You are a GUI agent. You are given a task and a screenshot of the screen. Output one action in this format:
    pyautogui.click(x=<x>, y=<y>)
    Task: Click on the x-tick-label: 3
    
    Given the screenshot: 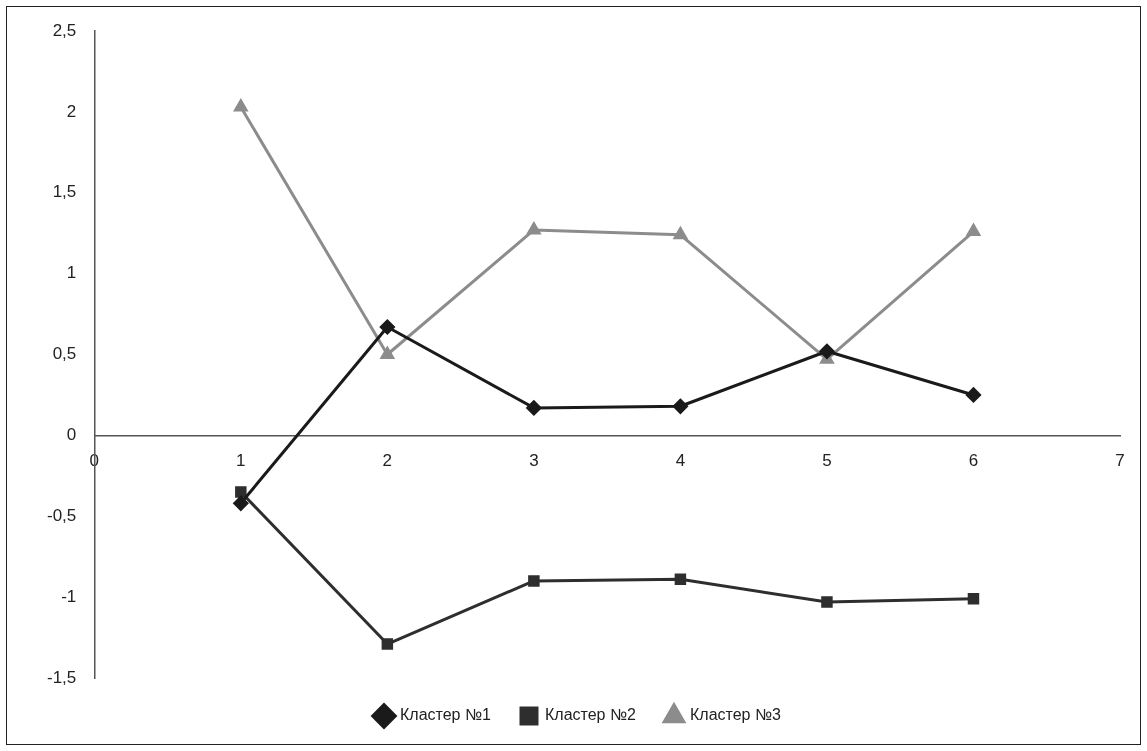 What is the action you would take?
    pyautogui.click(x=534, y=461)
    